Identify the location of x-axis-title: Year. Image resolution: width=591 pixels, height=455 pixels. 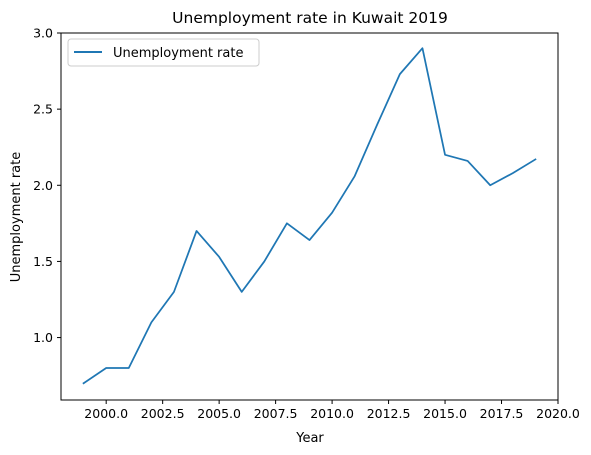
(309, 438).